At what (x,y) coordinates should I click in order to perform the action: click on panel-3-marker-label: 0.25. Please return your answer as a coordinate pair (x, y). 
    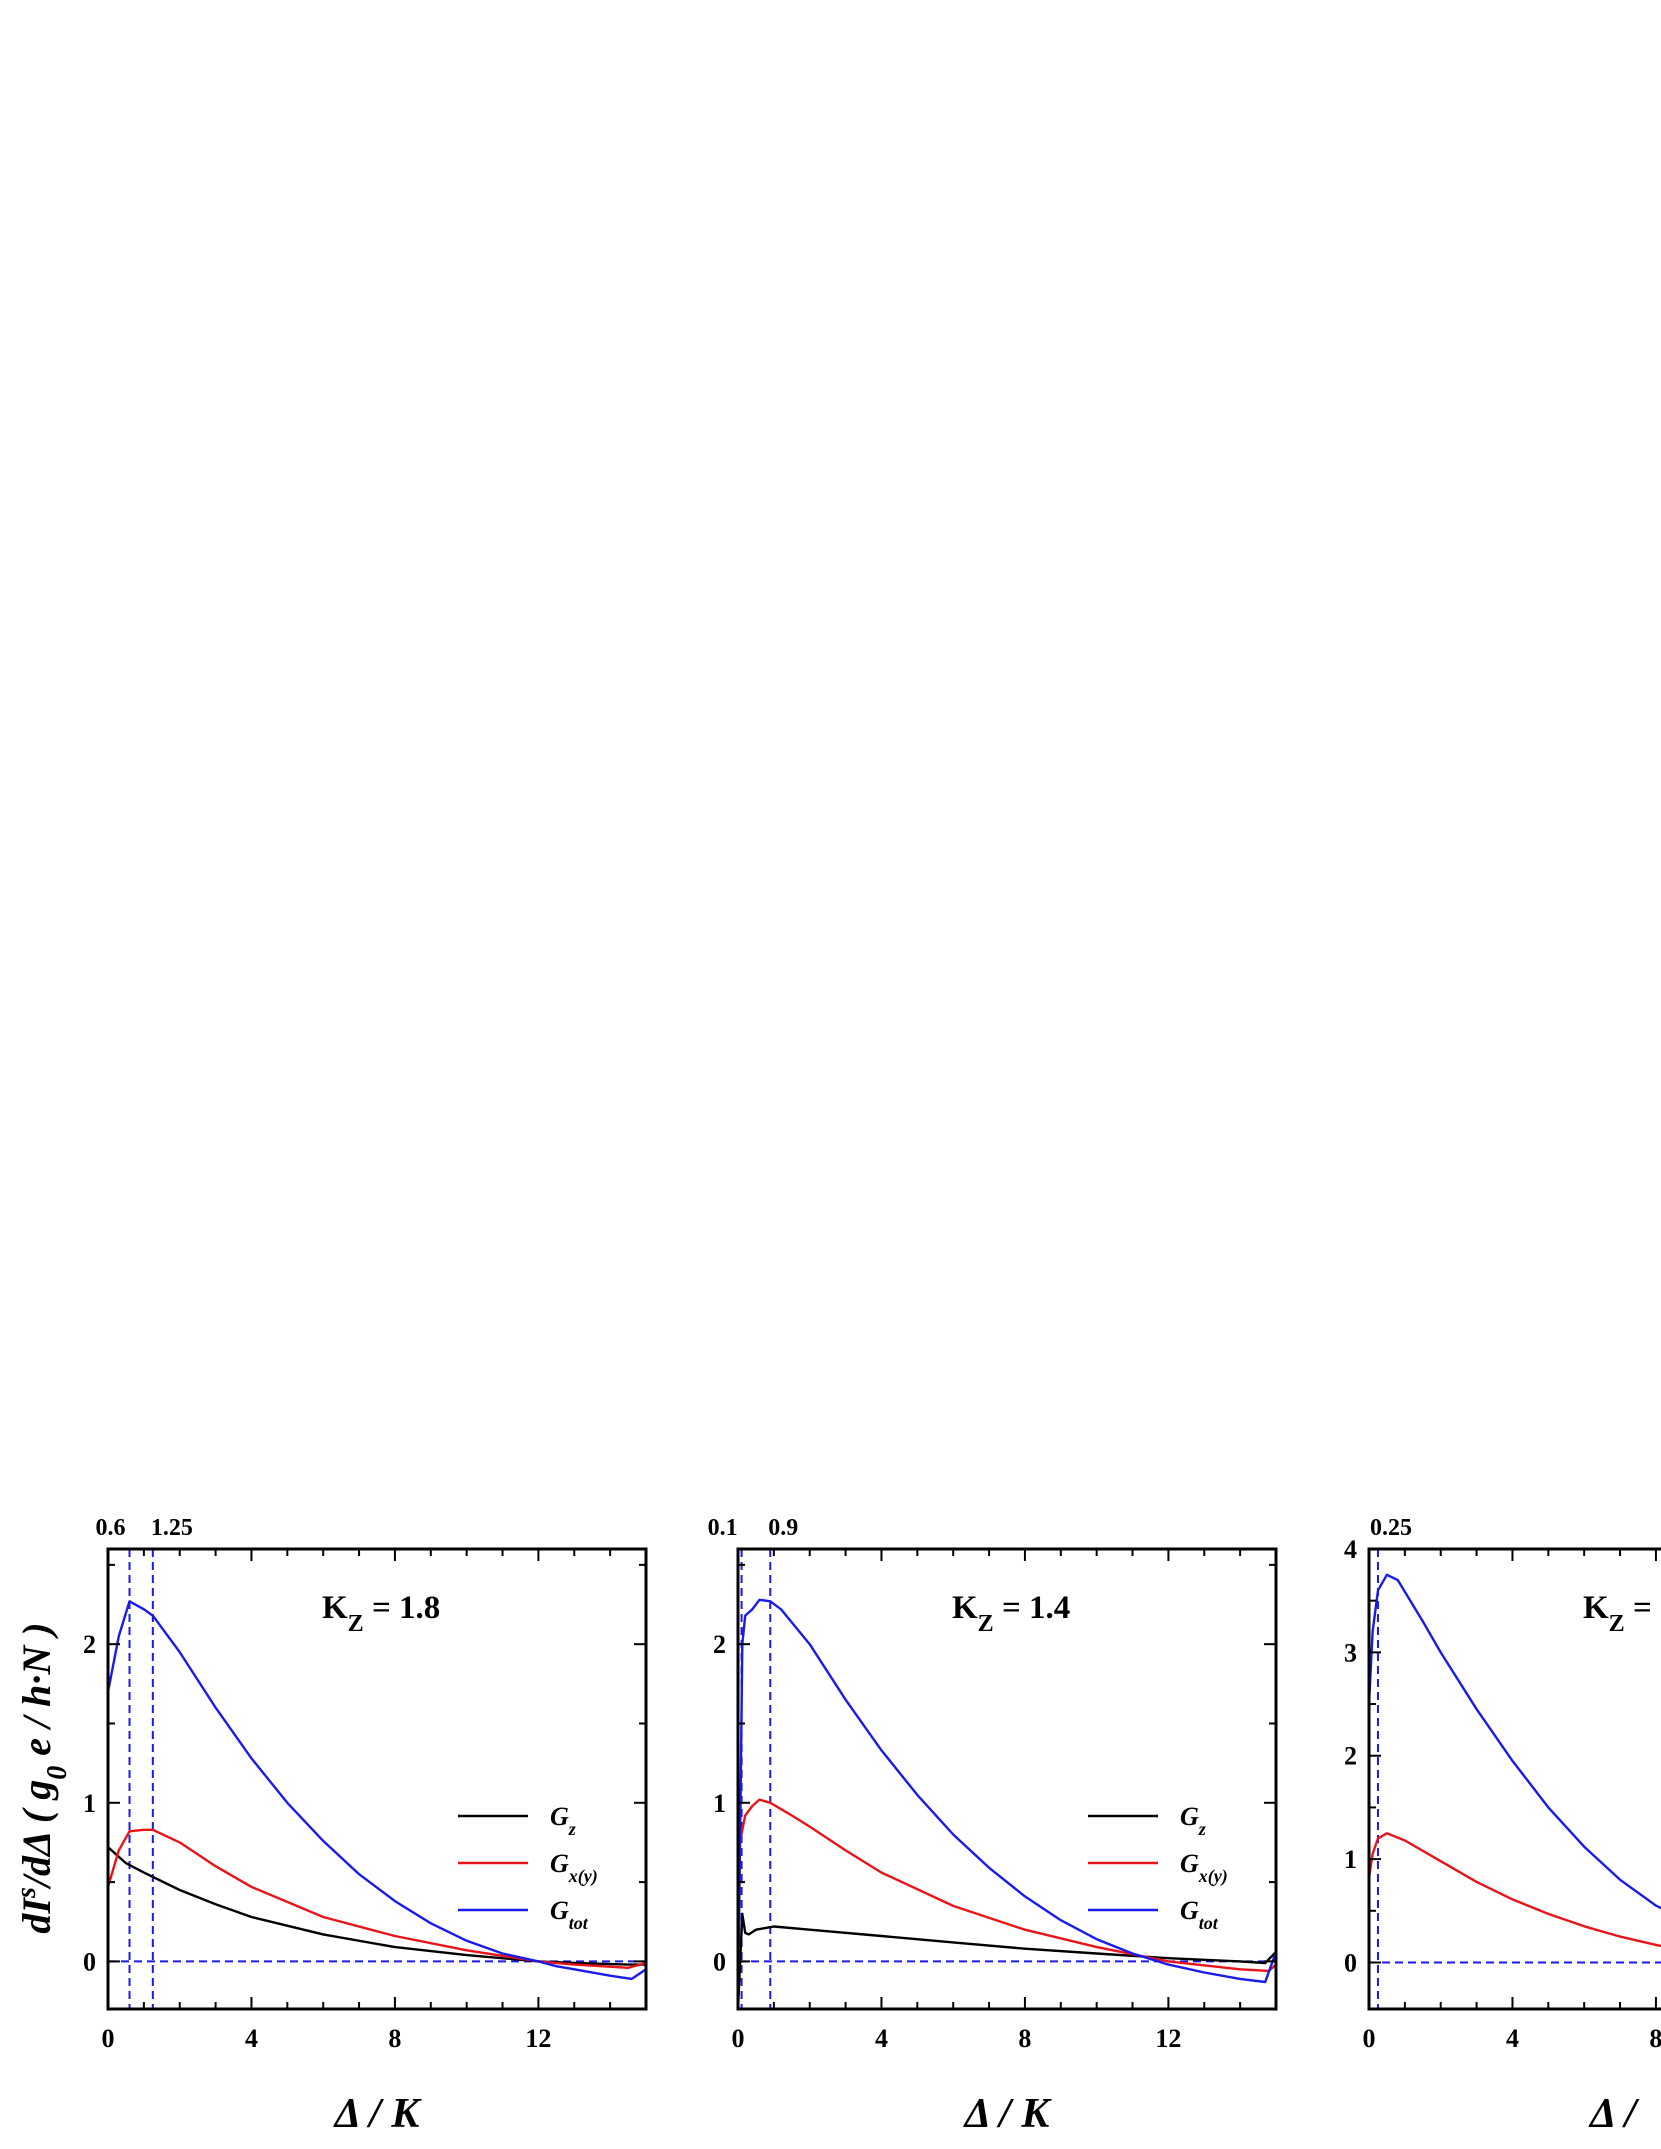
    Looking at the image, I should click on (1391, 1528).